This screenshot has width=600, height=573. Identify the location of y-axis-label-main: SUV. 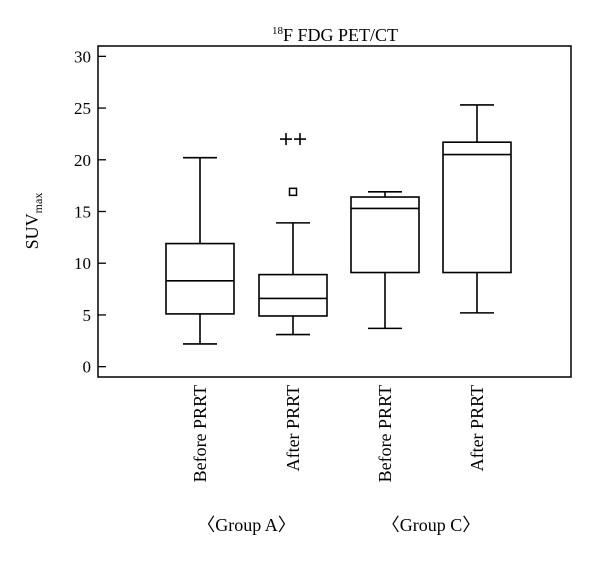
(32, 231).